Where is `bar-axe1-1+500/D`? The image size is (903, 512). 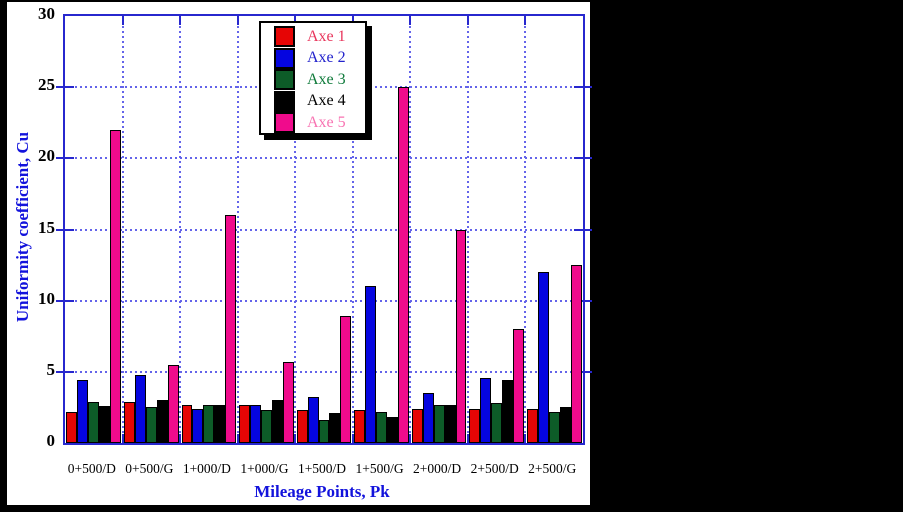
bar-axe1-1+500/D is located at coordinates (302, 426).